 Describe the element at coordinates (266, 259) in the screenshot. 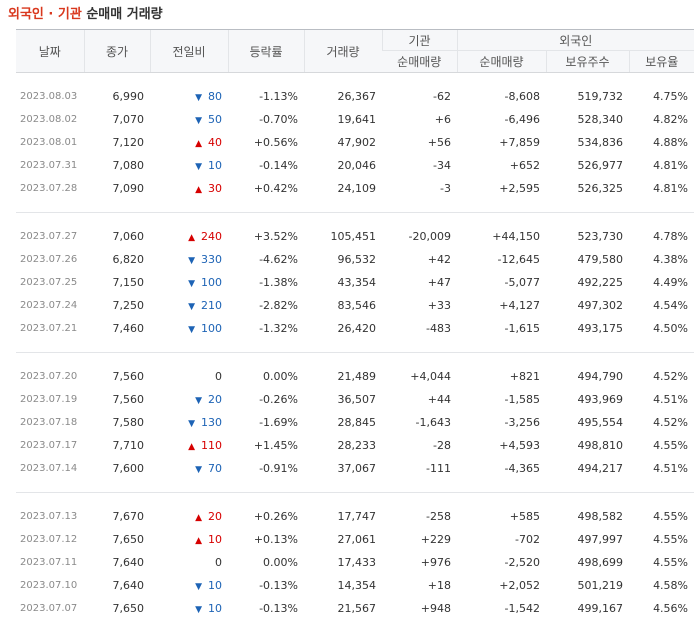

I see `rate-cell: -4.62%` at that location.